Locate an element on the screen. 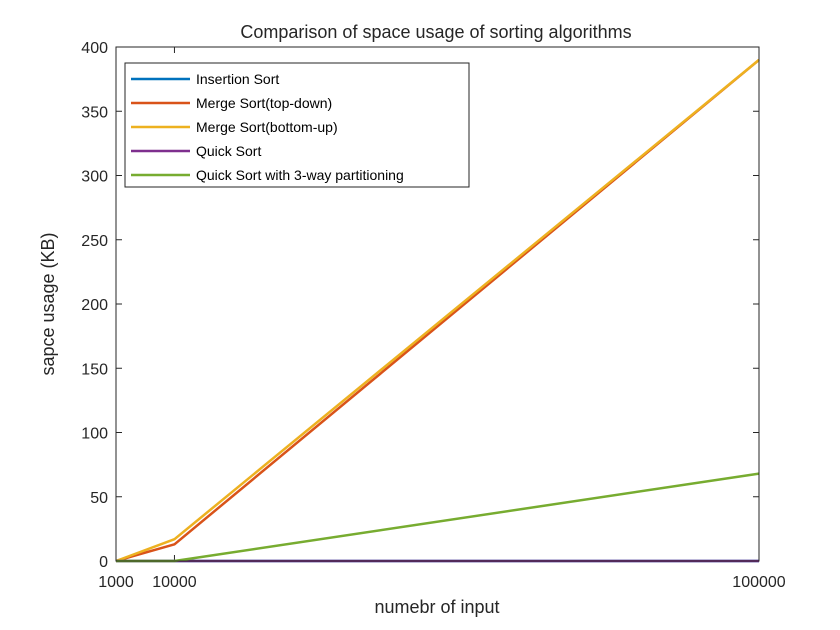 The width and height of the screenshot is (840, 630). y-tick-label: 0 is located at coordinates (103, 562).